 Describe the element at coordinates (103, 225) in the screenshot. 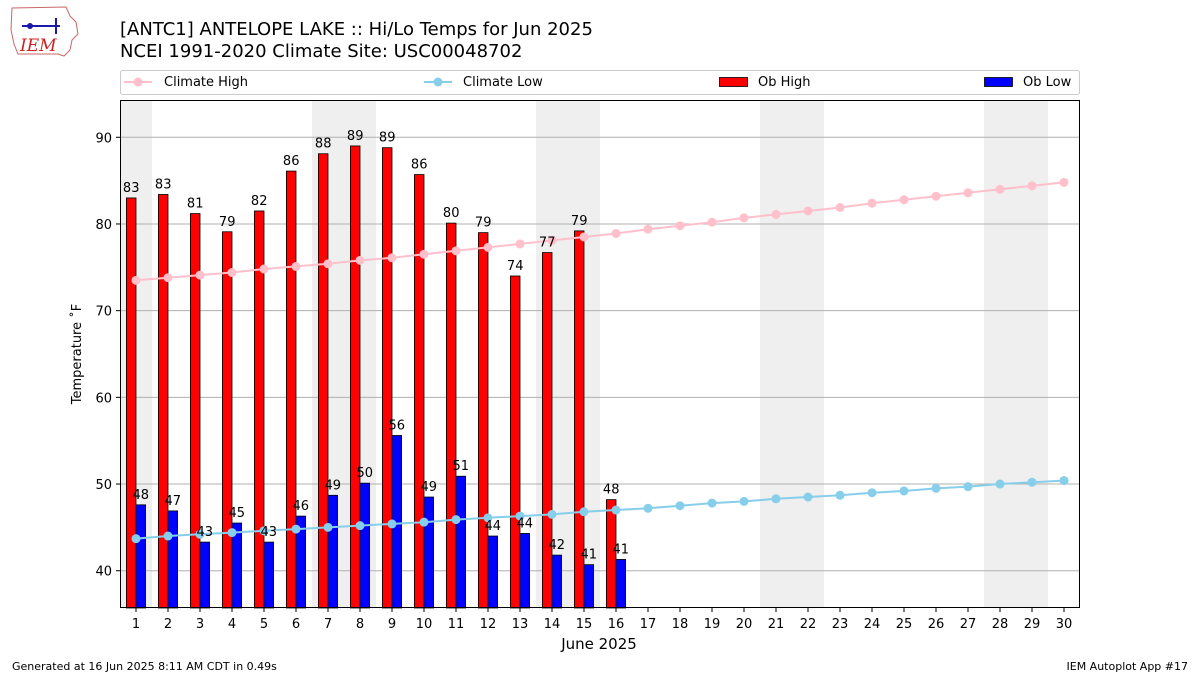

I see `y-tick-label-80: 80` at that location.